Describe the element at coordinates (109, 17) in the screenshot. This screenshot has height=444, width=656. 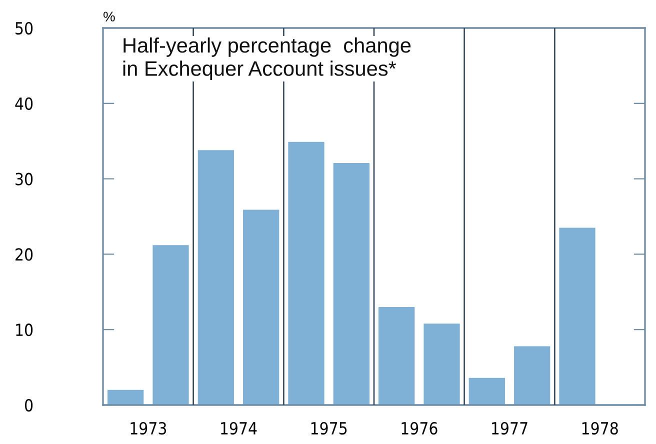
I see `y-axis-title: %` at that location.